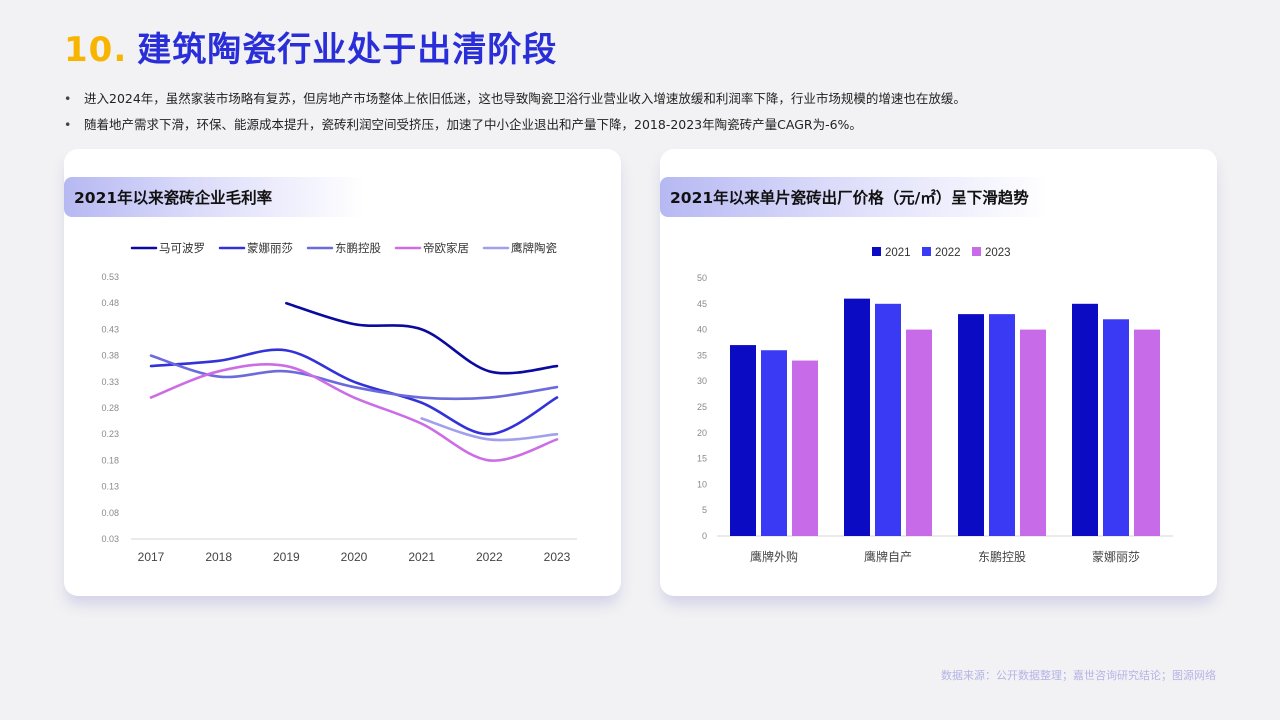 The width and height of the screenshot is (1280, 720). What do you see at coordinates (270, 248) in the screenshot?
I see `legend-label: 蒙娜丽莎` at bounding box center [270, 248].